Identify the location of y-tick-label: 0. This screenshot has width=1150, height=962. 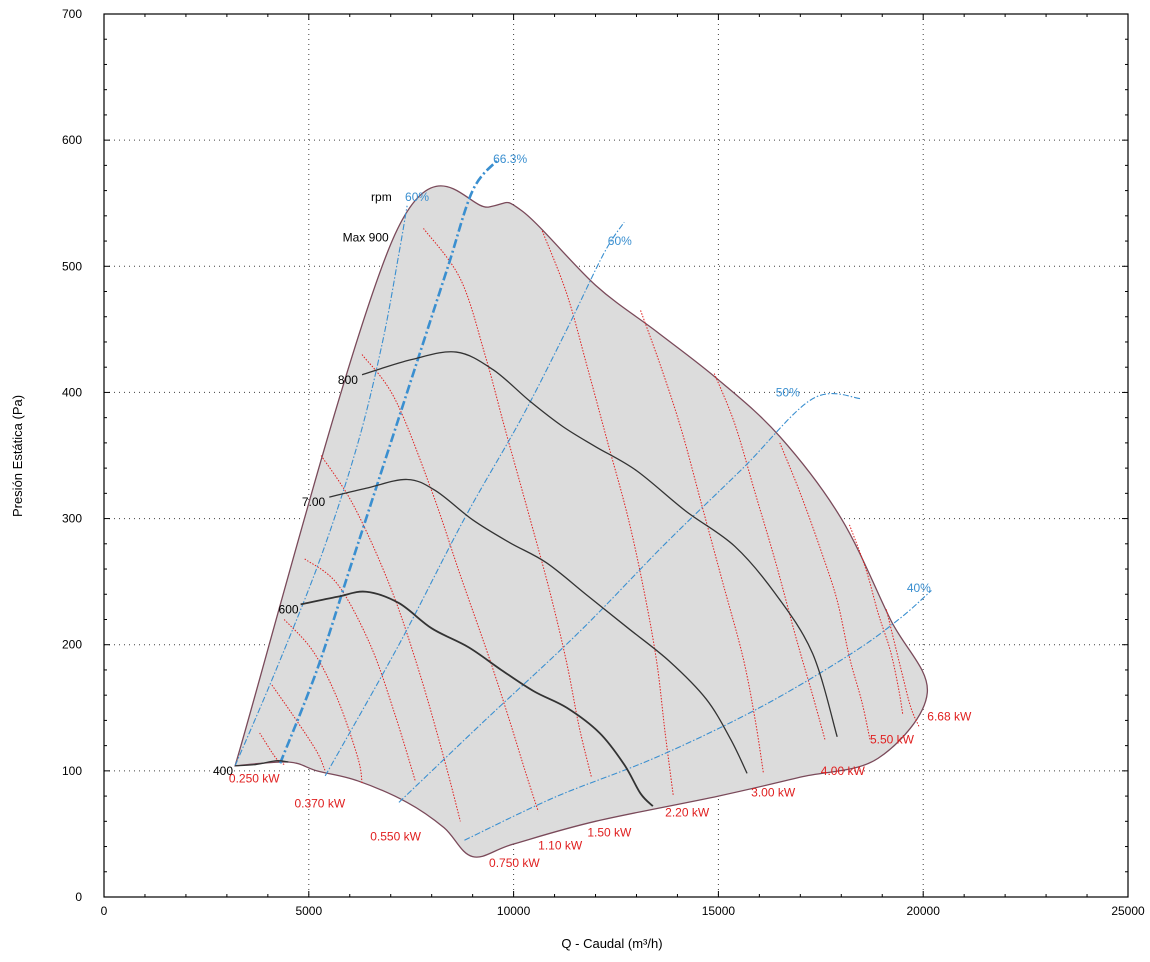
(78, 897).